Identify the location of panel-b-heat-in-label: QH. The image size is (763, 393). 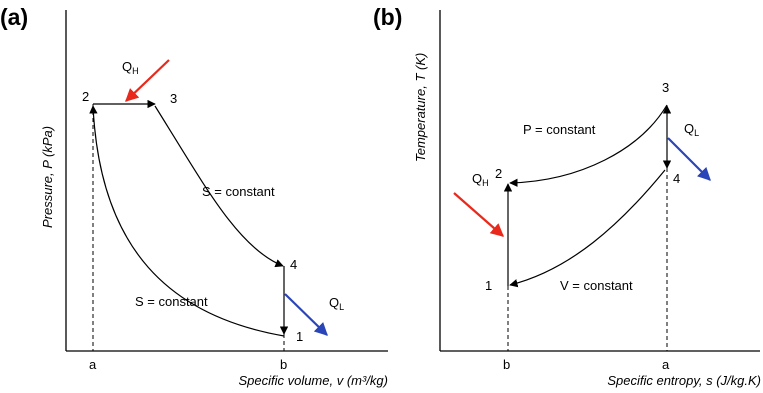
(480, 179).